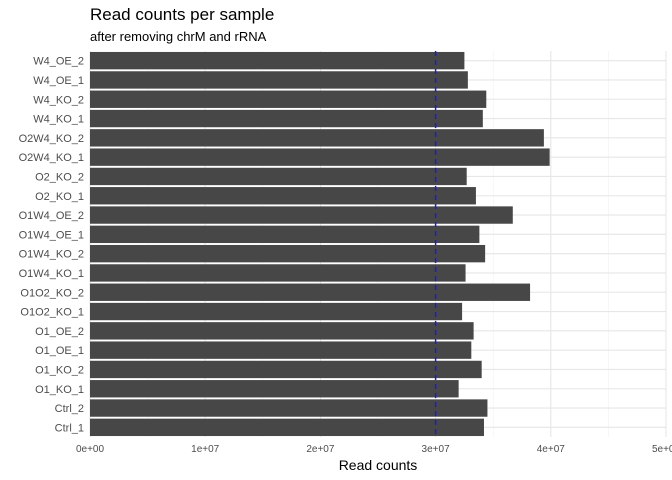  Describe the element at coordinates (51, 158) in the screenshot. I see `y-tick-label: O2W4_KO_1` at that location.